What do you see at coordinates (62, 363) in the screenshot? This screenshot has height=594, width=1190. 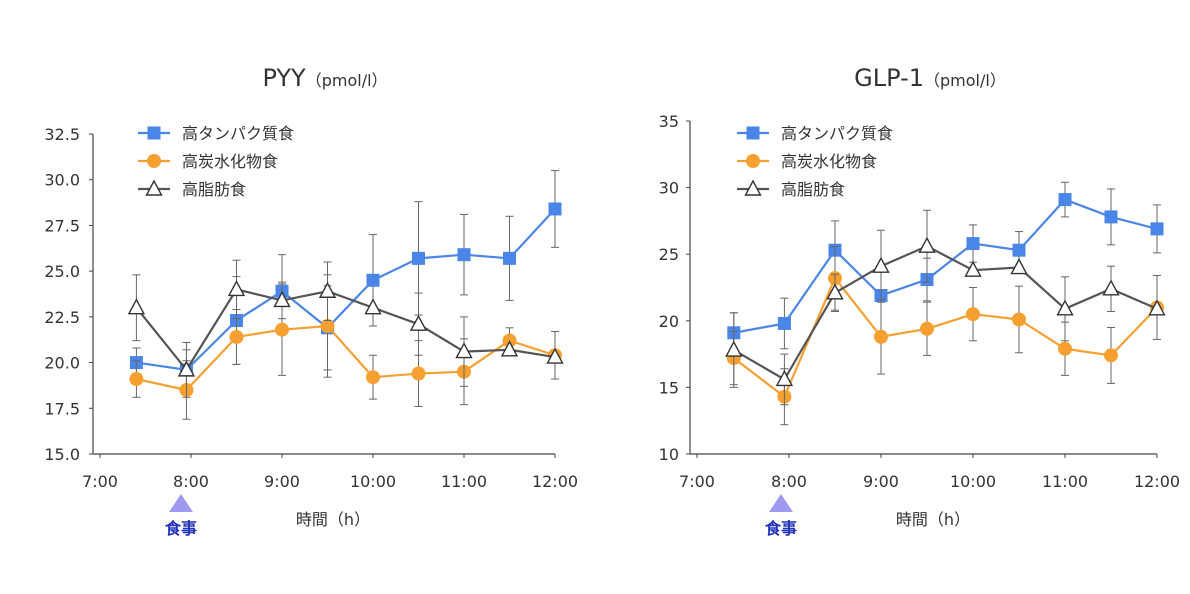 I see `y-tick-label: 20.0` at bounding box center [62, 363].